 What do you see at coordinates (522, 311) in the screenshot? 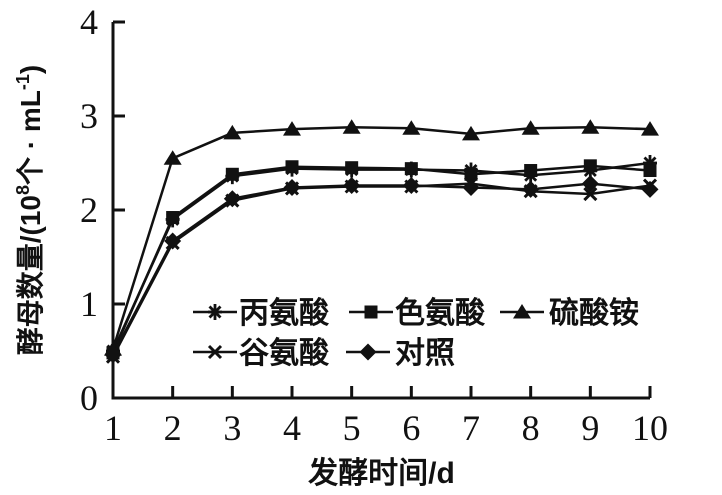
I see `legend-marker-ammonium-sulfate` at bounding box center [522, 311].